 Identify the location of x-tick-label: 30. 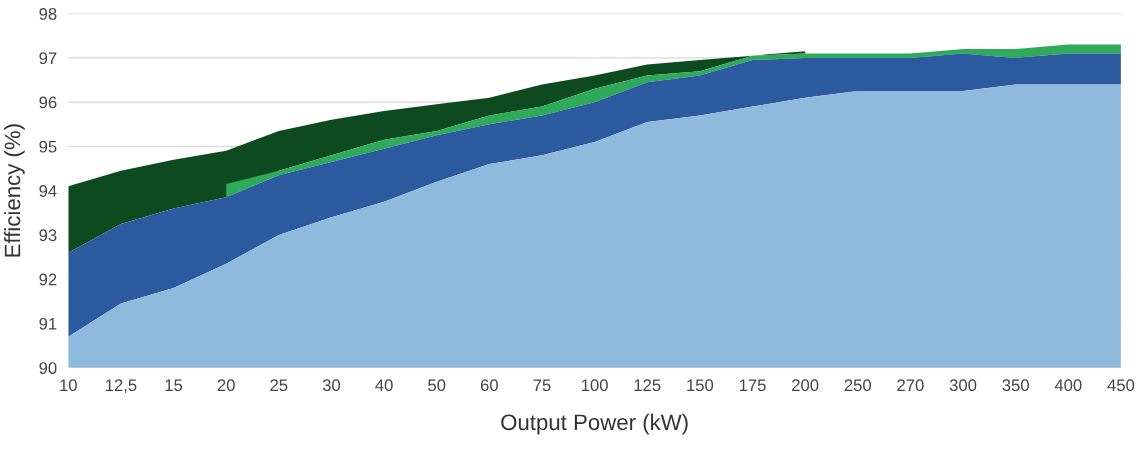
(331, 385).